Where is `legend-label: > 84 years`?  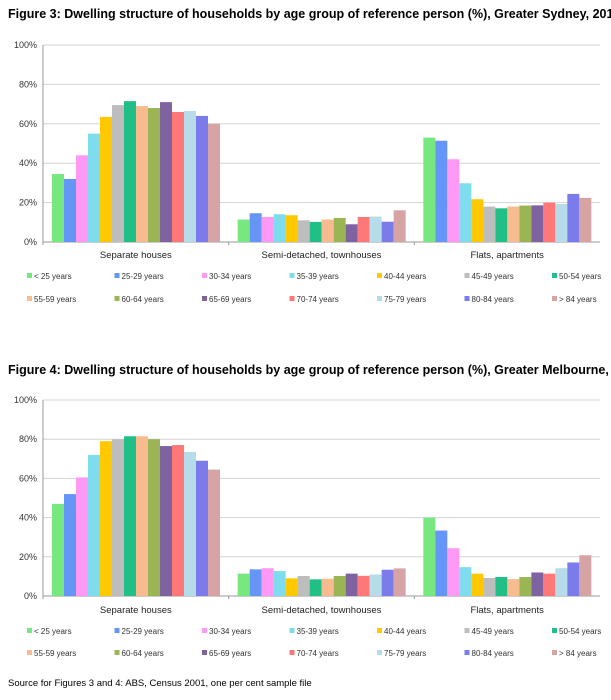 legend-label: > 84 years is located at coordinates (578, 299).